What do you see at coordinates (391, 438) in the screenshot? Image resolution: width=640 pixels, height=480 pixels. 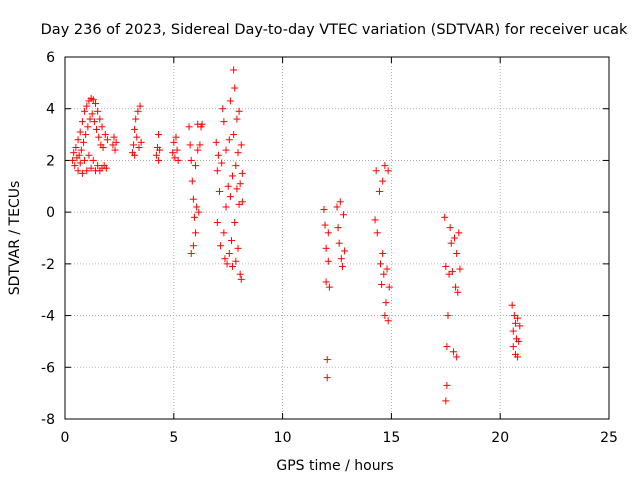 I see `x-tick-label: 15` at bounding box center [391, 438].